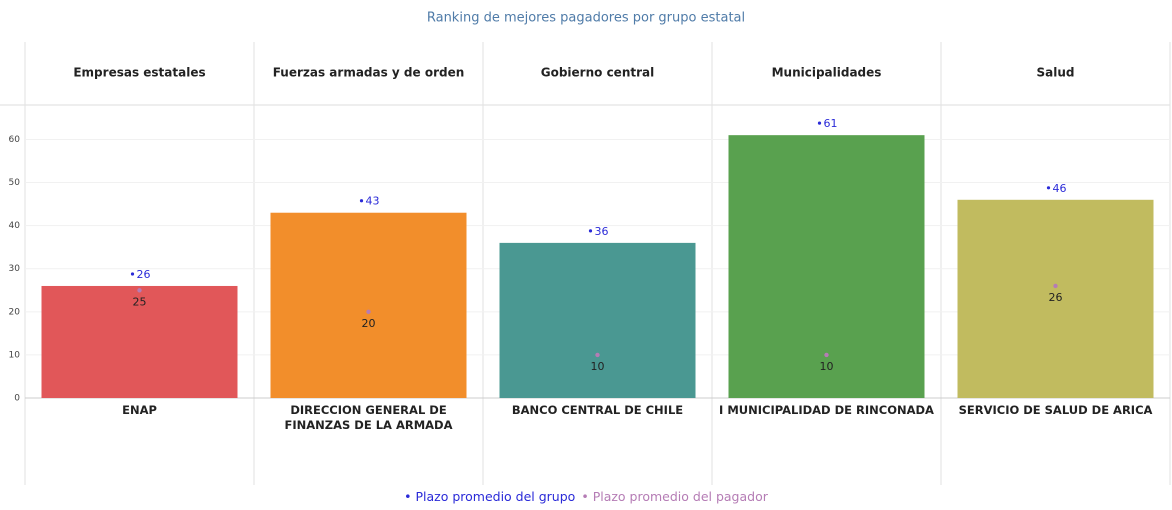  Describe the element at coordinates (373, 201) in the screenshot. I see `group-value-label: 43` at that location.